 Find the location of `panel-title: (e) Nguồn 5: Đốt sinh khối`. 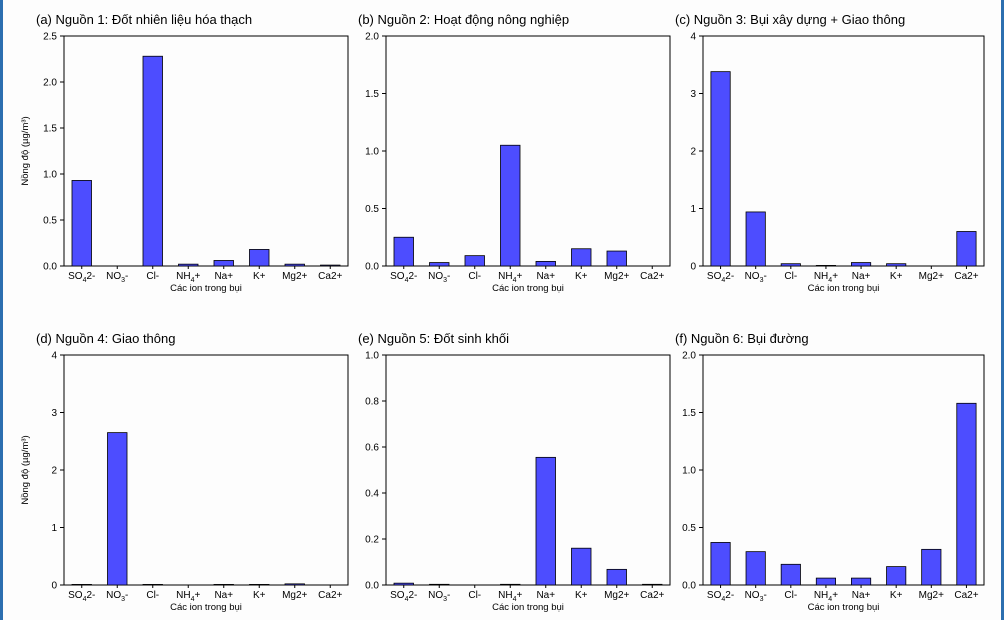

panel-title: (e) Nguồn 5: Đốt sinh khối is located at coordinates (433, 338).